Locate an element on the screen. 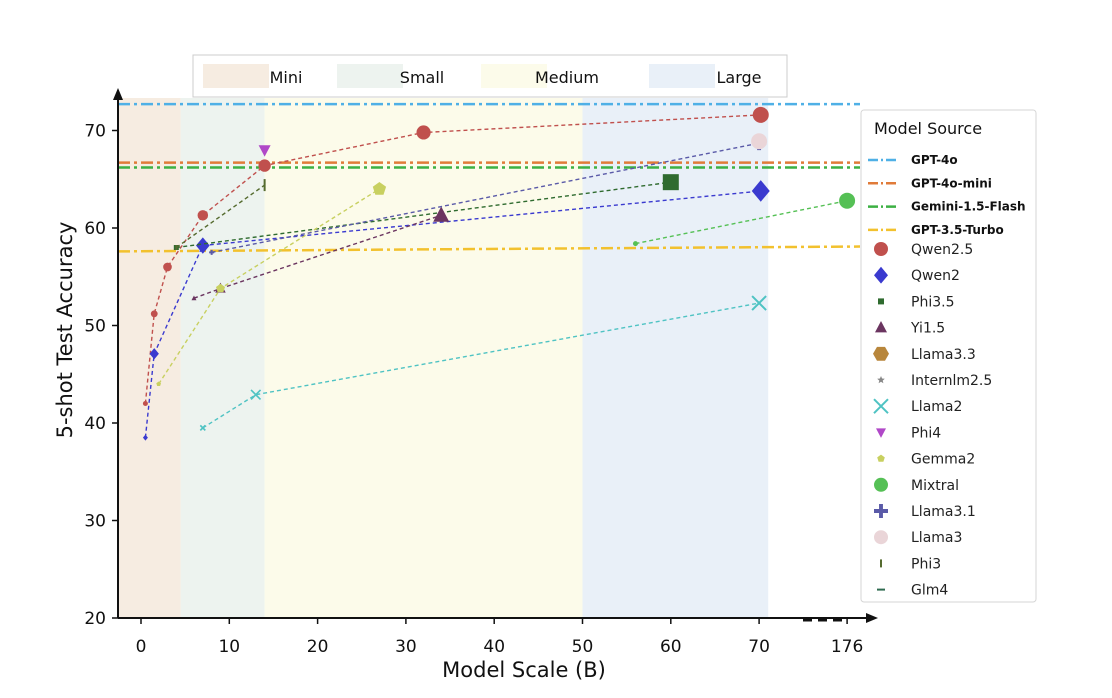 The image size is (1112, 698). band-legend: Mini Small Medium Large is located at coordinates (490, 76).